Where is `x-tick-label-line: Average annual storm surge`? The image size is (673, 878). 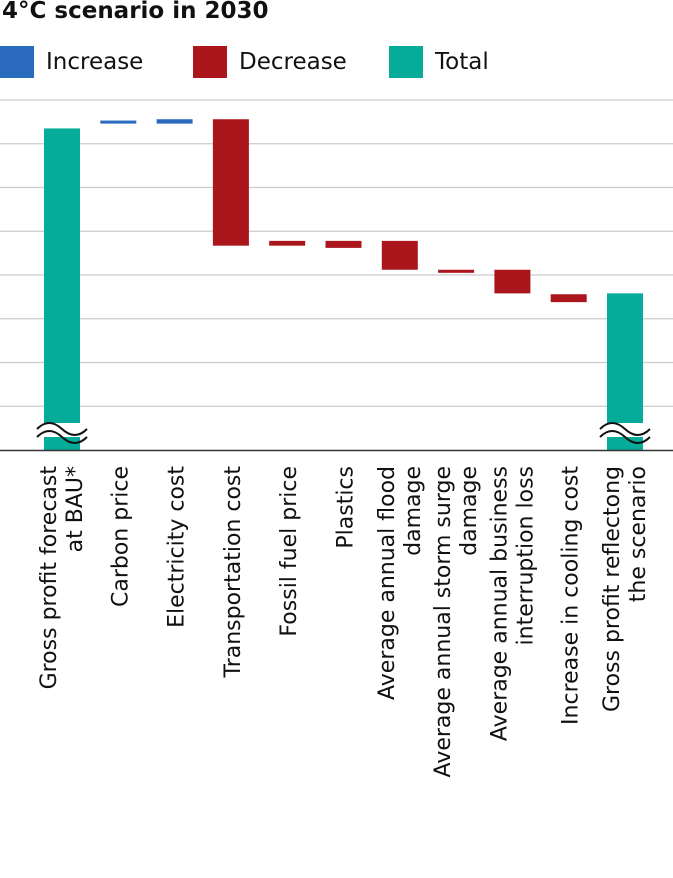 x-tick-label-line: Average annual storm surge is located at coordinates (443, 621).